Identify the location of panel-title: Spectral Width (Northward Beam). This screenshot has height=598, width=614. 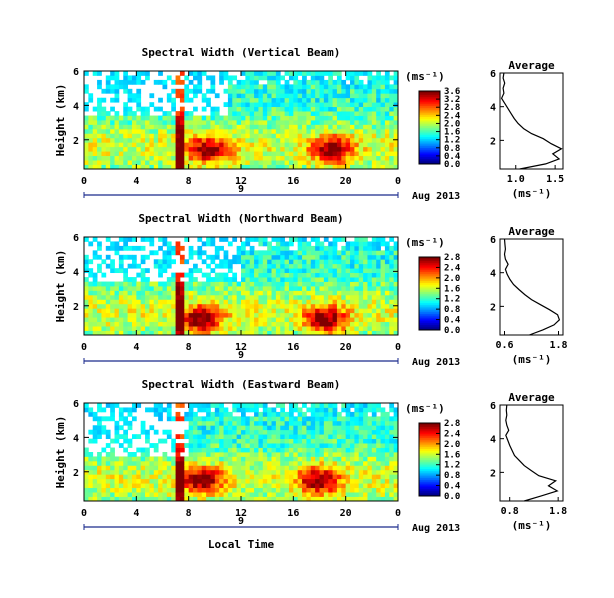
(240, 218).